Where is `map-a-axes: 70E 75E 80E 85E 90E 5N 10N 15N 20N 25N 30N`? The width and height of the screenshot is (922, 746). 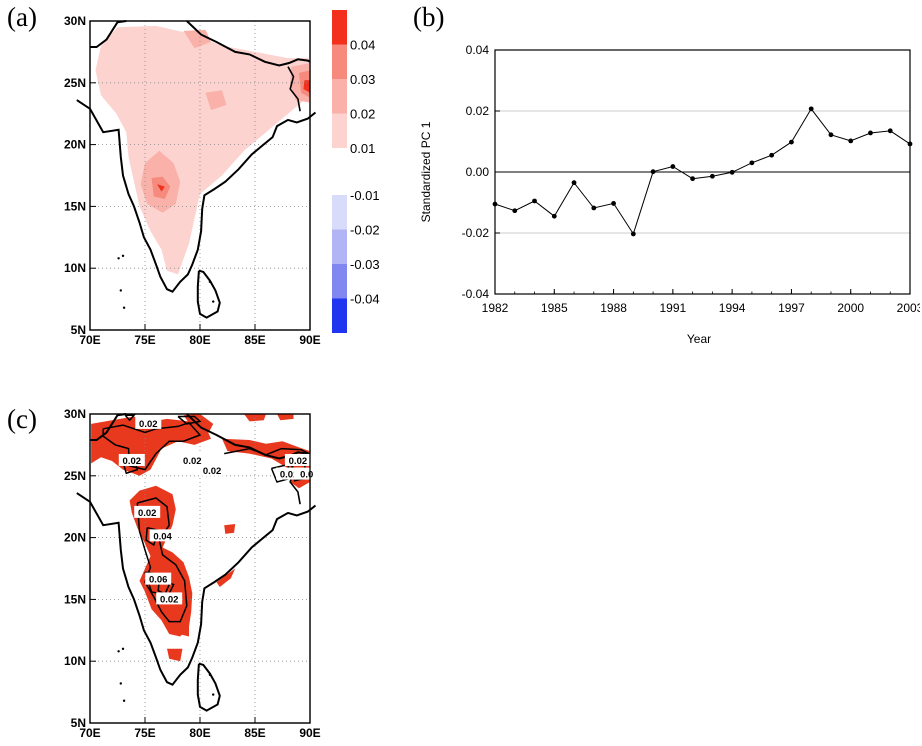
map-a-axes: 70E 75E 80E 85E 90E 5N 10N 15N 20N 25N 30N is located at coordinates (192, 180).